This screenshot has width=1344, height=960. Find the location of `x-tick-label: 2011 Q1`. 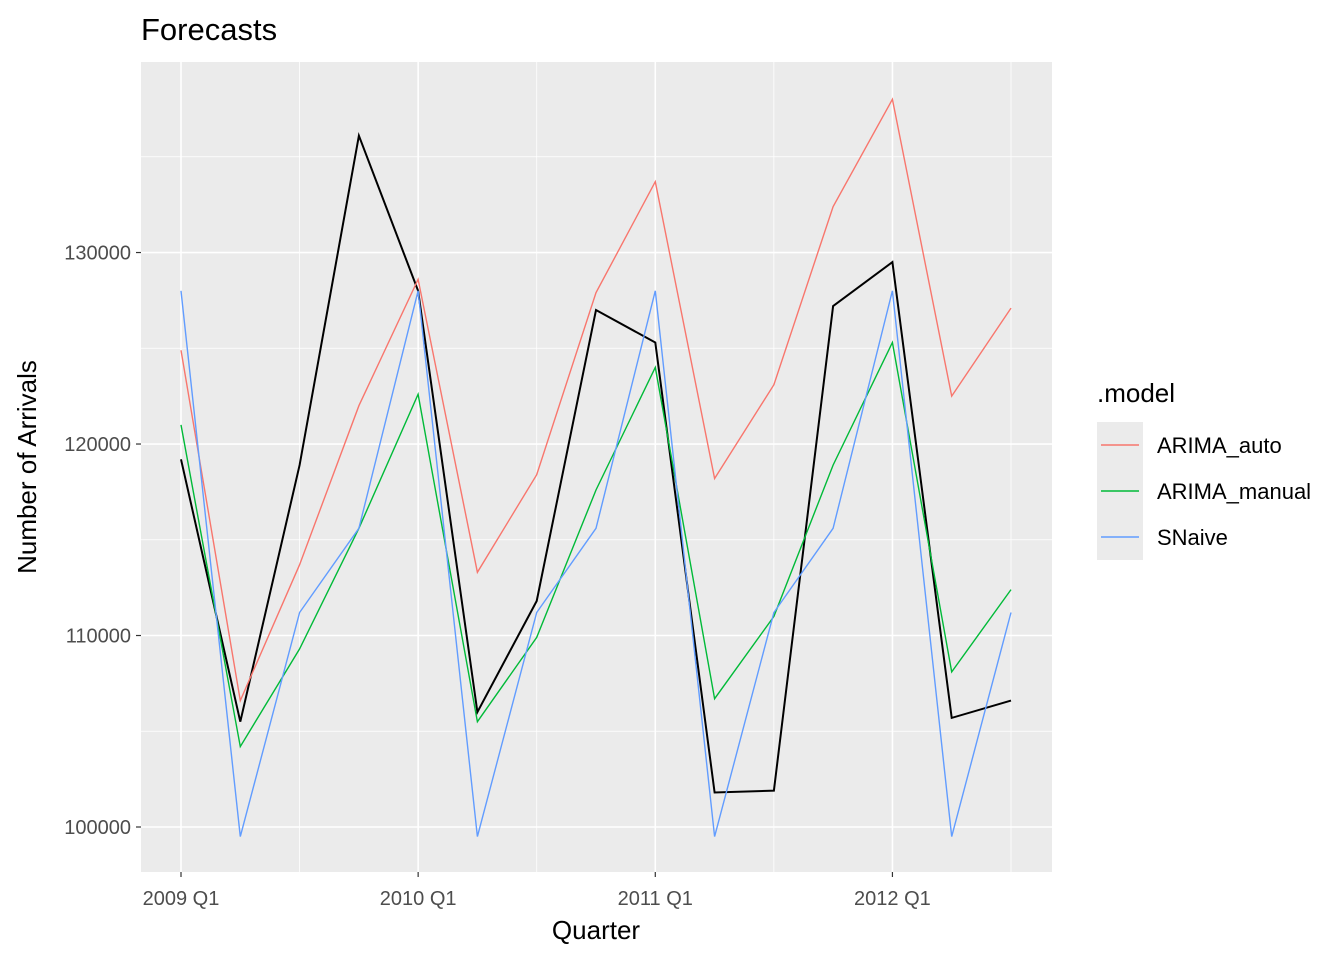

x-tick-label: 2011 Q1 is located at coordinates (655, 899).